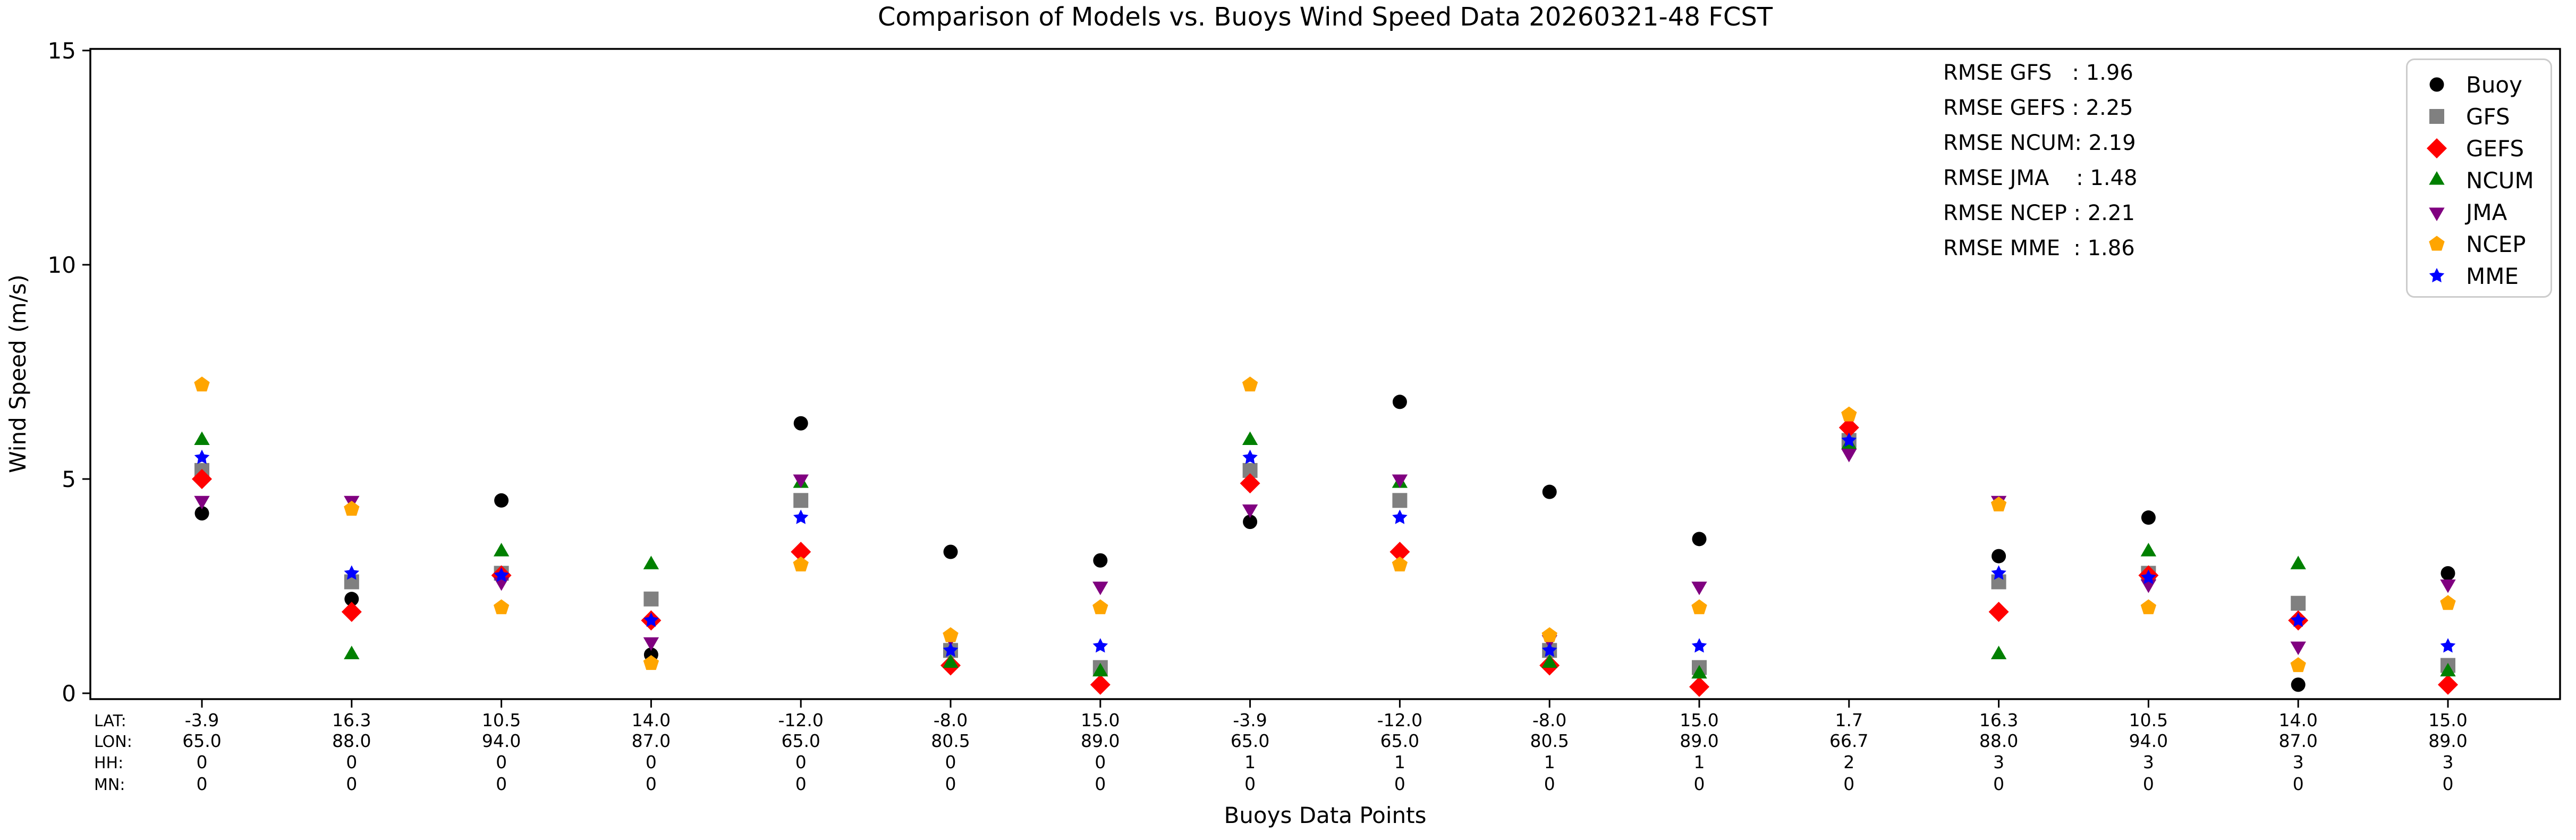 Image resolution: width=2576 pixels, height=840 pixels. What do you see at coordinates (800, 740) in the screenshot?
I see `x-tick-lon-value: 65.0` at bounding box center [800, 740].